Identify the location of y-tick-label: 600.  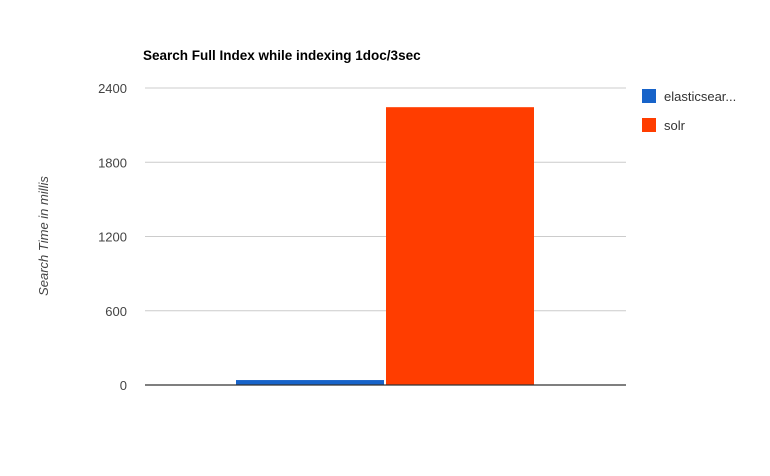
(116, 311).